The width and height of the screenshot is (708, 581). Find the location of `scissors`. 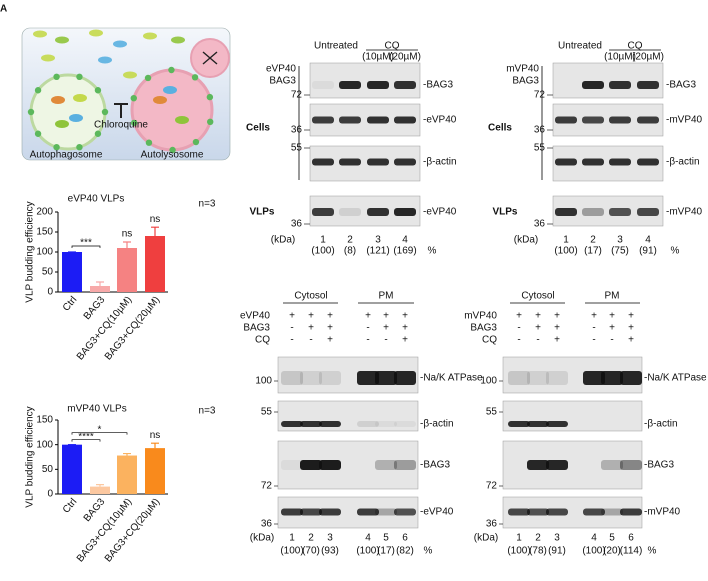

scissors is located at coordinates (210, 58).